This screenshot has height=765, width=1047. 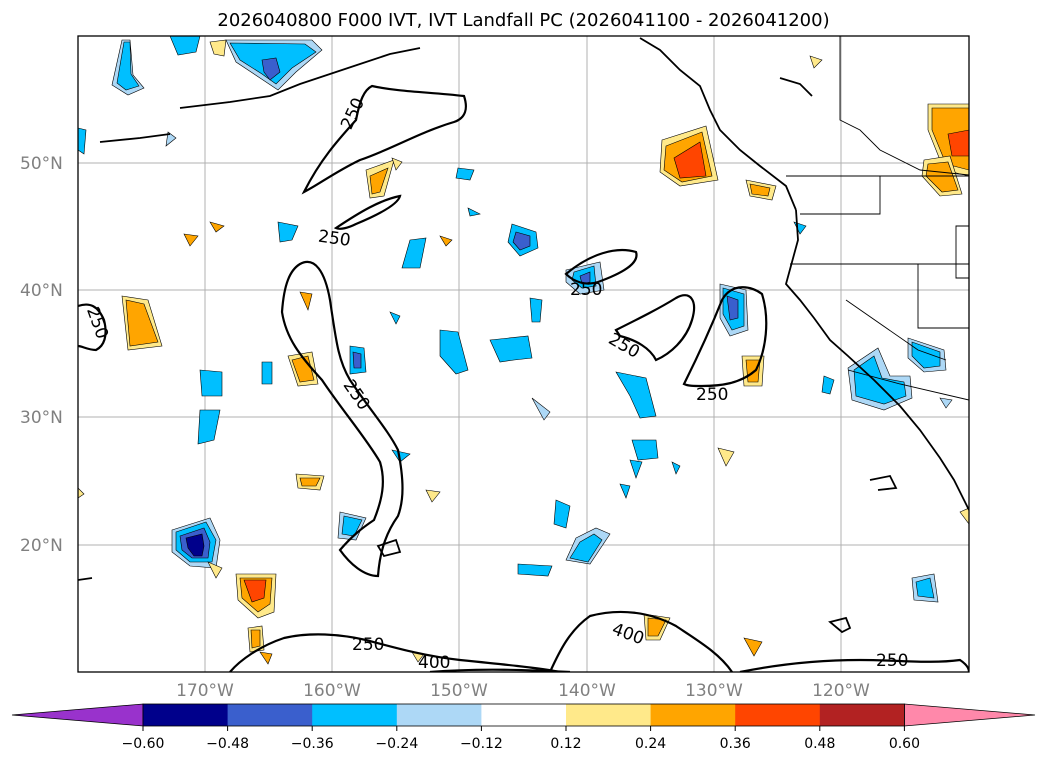 I want to click on lon-label-170w: 170°W, so click(x=205, y=691).